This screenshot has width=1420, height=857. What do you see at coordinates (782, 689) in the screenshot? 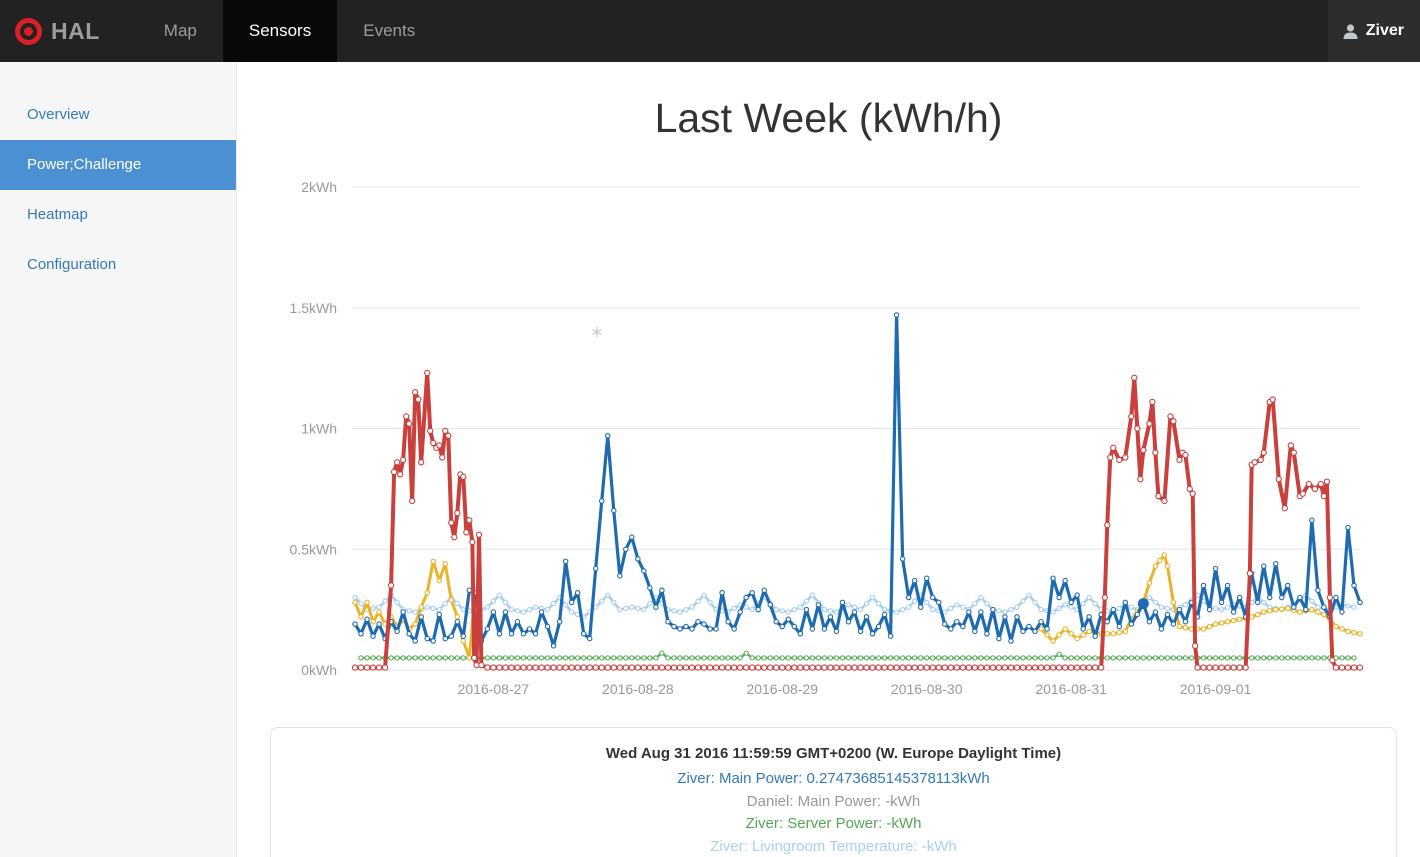
I see `svg-text: 2016-08-29` at bounding box center [782, 689].